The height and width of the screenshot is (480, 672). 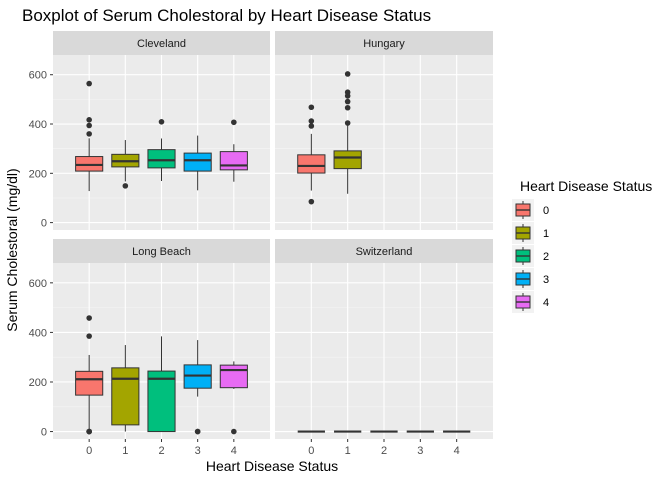 What do you see at coordinates (12, 249) in the screenshot?
I see `y-axis-title: Serum Cholestoral (mg/dl)` at bounding box center [12, 249].